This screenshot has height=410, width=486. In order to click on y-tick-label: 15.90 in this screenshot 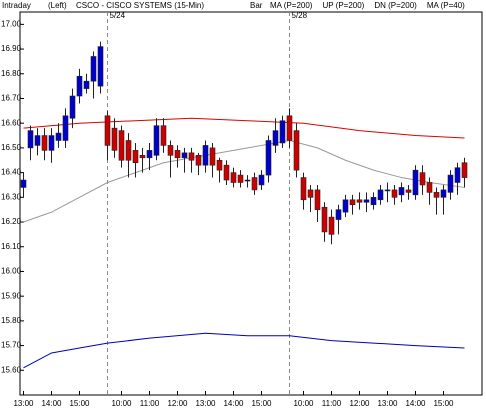, I will do `click(11, 295)`.